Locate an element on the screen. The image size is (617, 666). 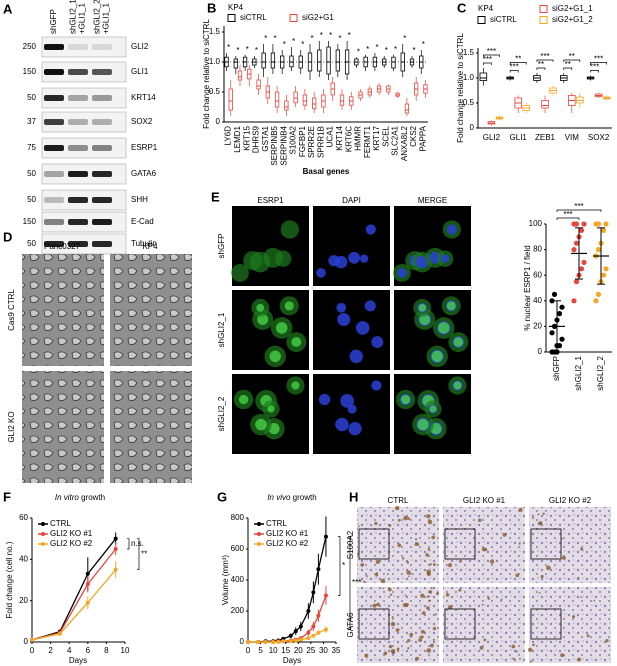
row-label: GLI2 KO is located at coordinates (11, 426).